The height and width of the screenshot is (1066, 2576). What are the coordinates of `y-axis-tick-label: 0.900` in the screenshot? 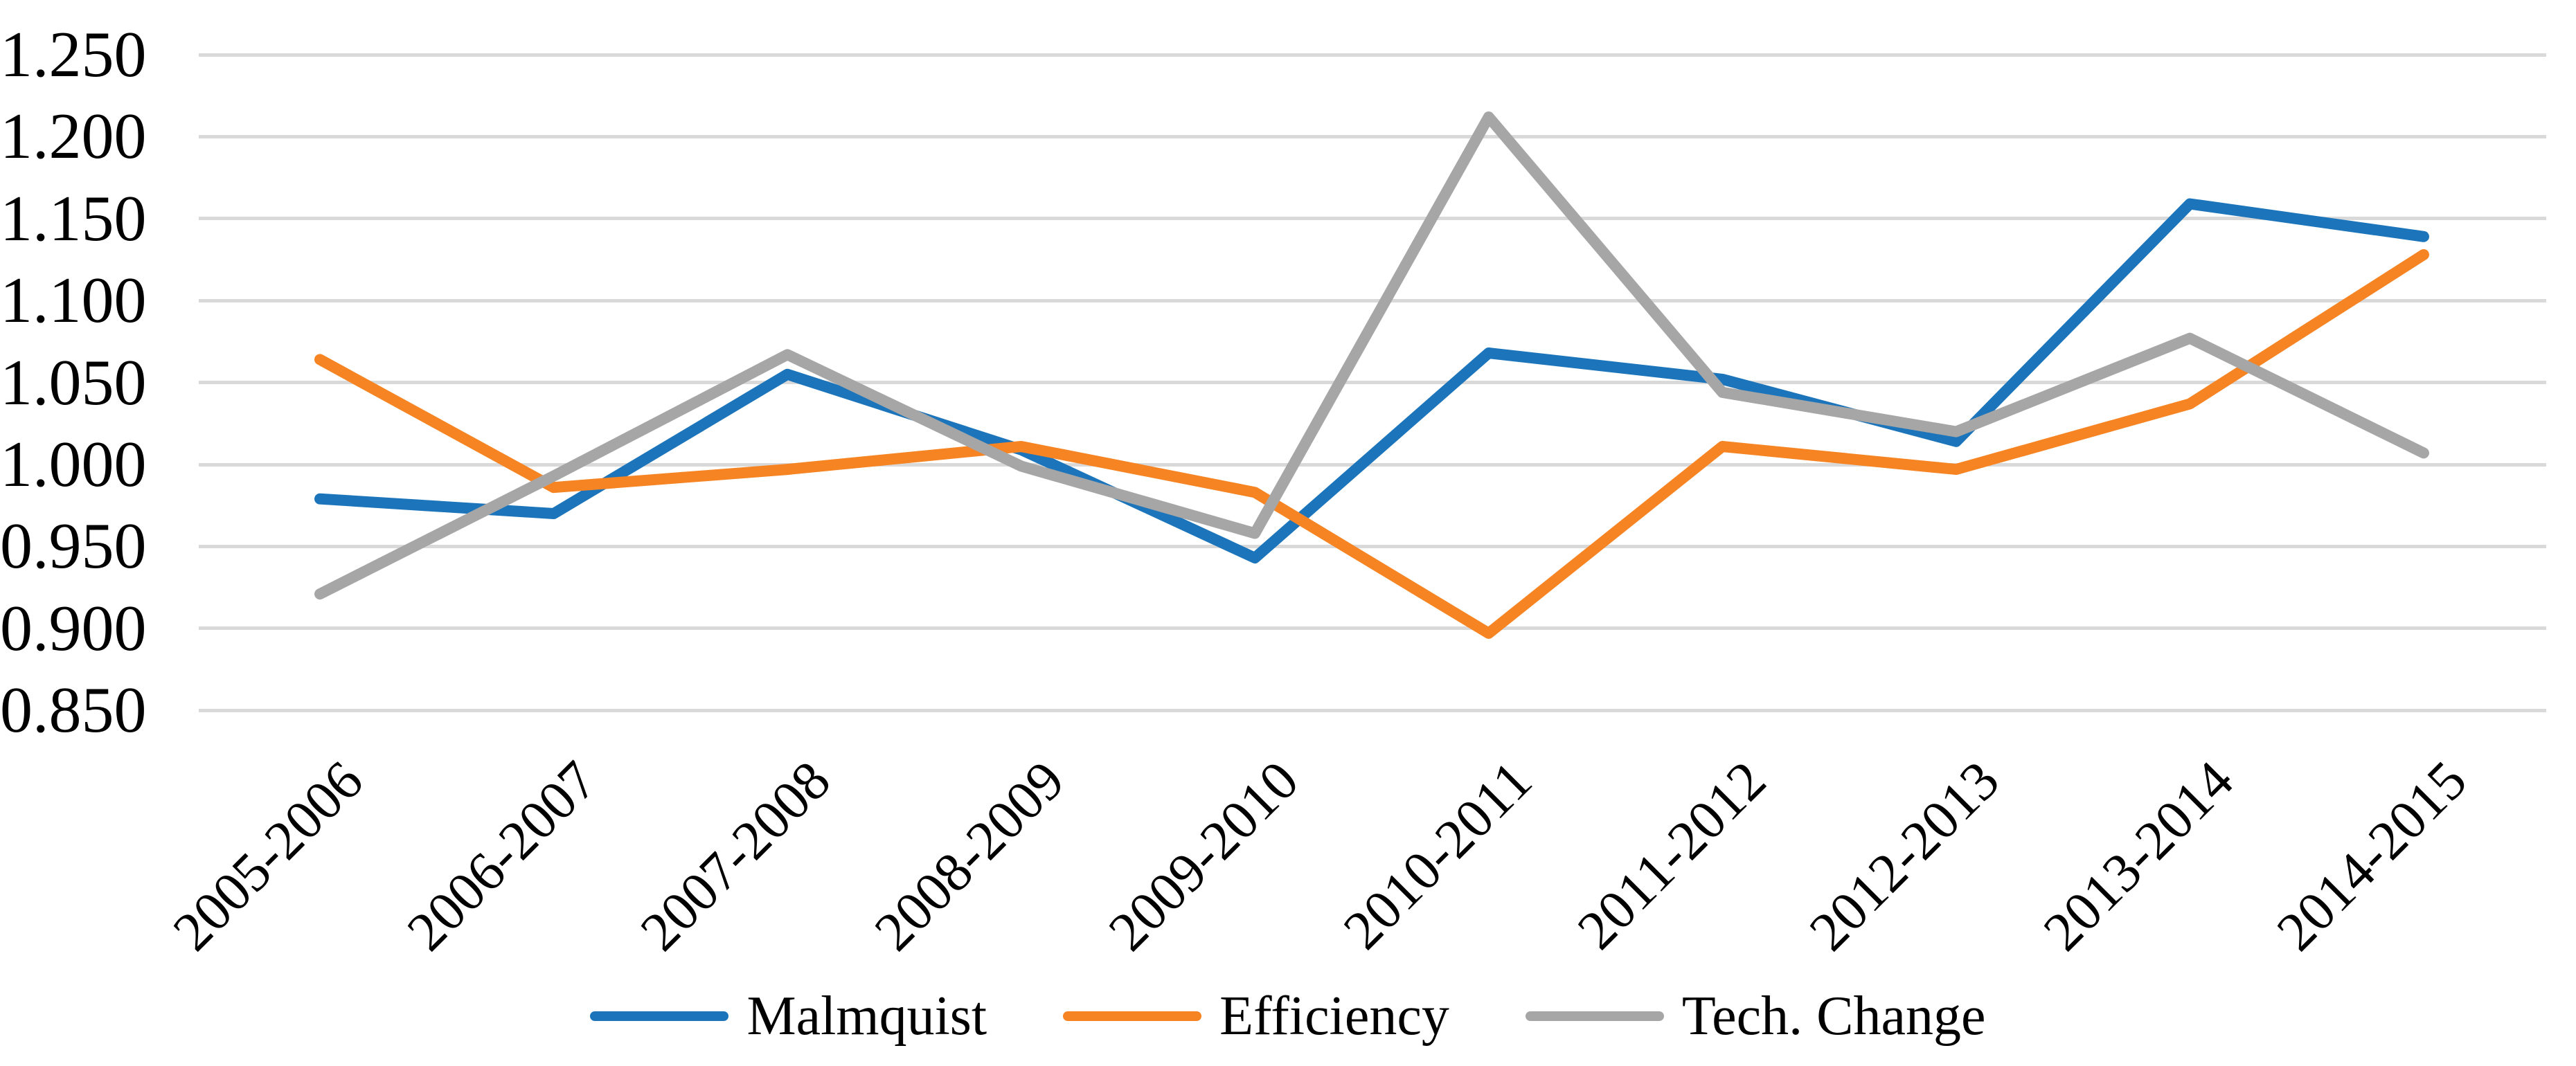 It's located at (74, 628).